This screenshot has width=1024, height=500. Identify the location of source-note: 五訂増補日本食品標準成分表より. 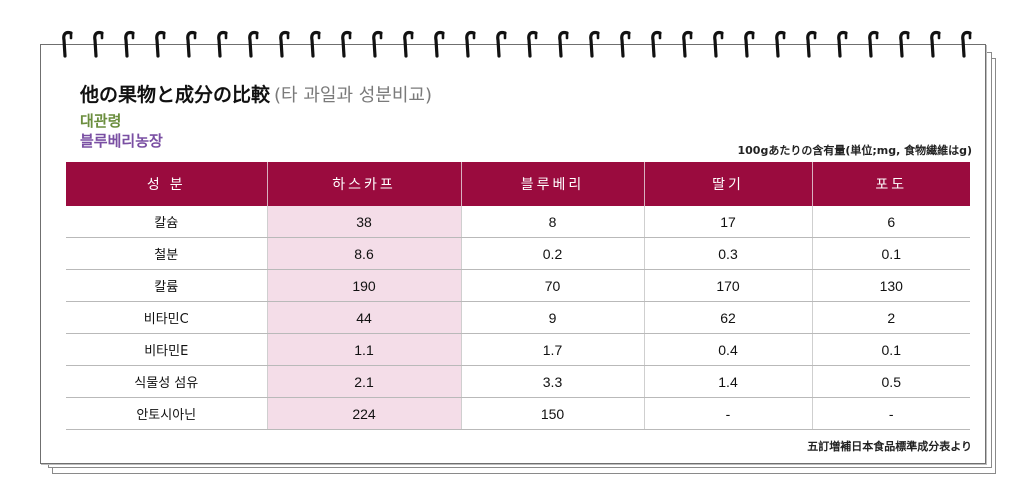
(889, 446).